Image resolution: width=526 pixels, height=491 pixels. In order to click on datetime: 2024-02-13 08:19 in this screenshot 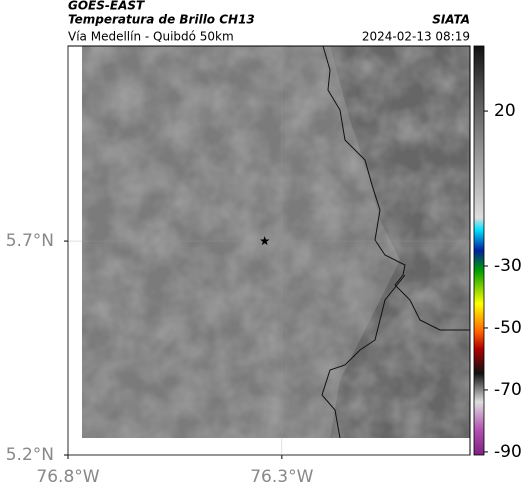, I will do `click(416, 37)`.